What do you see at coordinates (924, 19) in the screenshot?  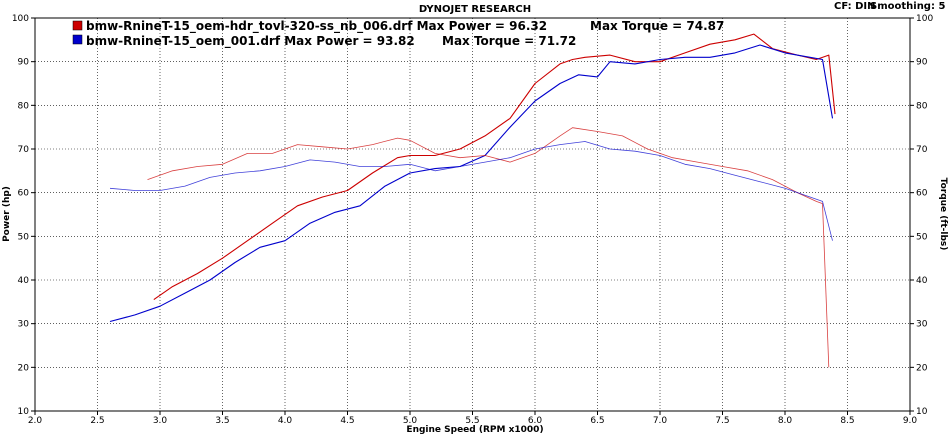 I see `y-right-tick-label: 100` at bounding box center [924, 19].